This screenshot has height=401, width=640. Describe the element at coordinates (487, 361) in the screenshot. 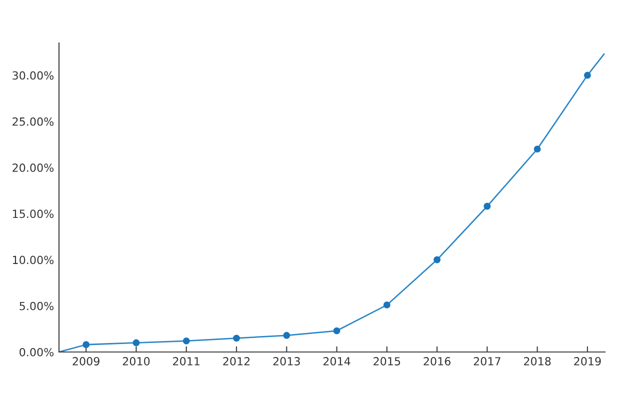

I see `x-tick-label: 2017` at that location.